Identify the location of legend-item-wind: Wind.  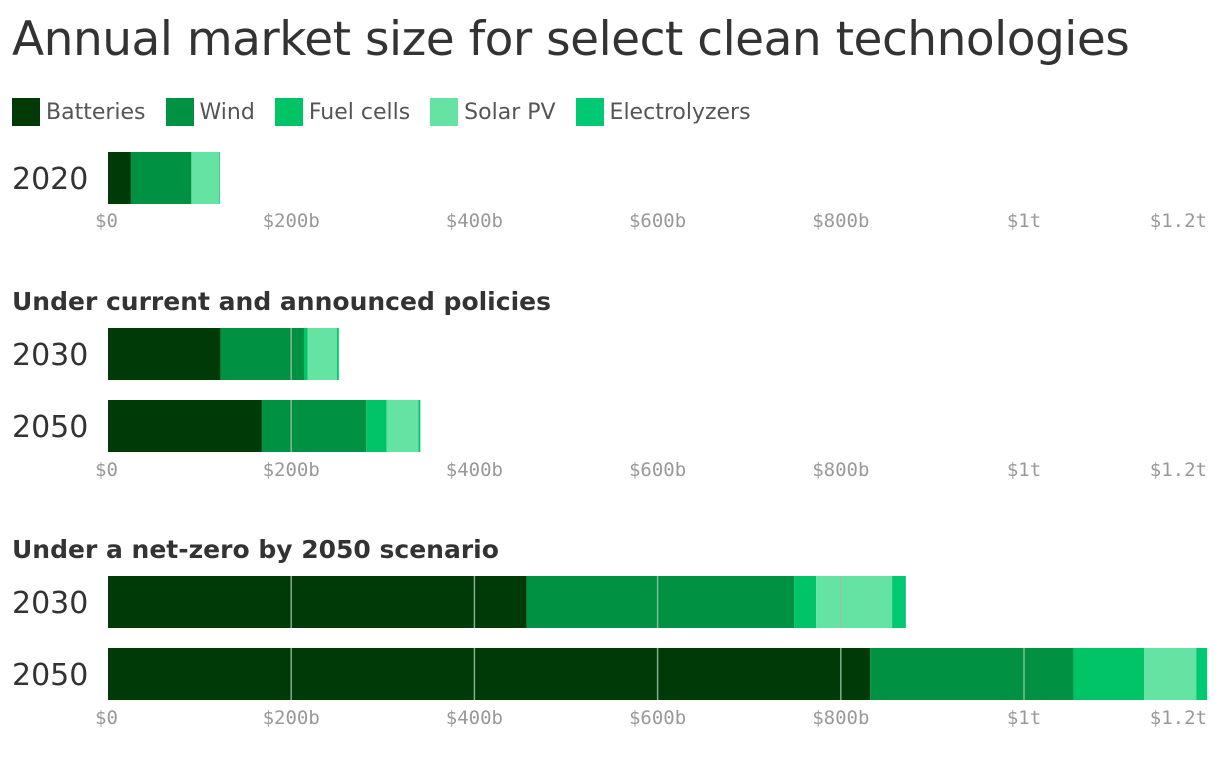
(210, 112).